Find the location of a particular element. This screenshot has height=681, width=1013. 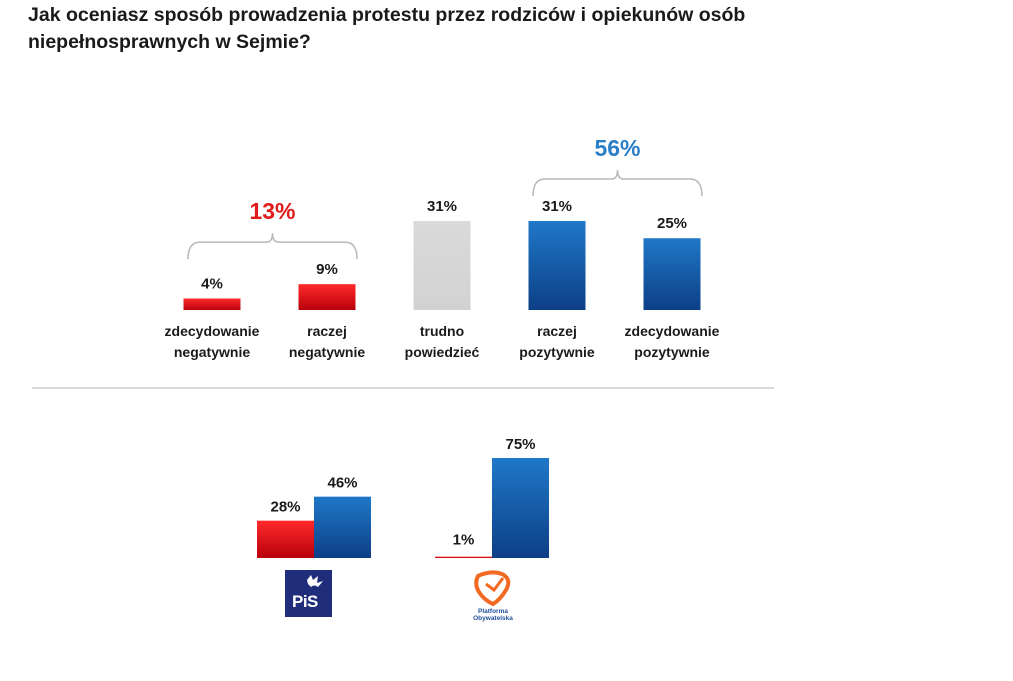

category-label-3-1: trudno is located at coordinates (442, 331).